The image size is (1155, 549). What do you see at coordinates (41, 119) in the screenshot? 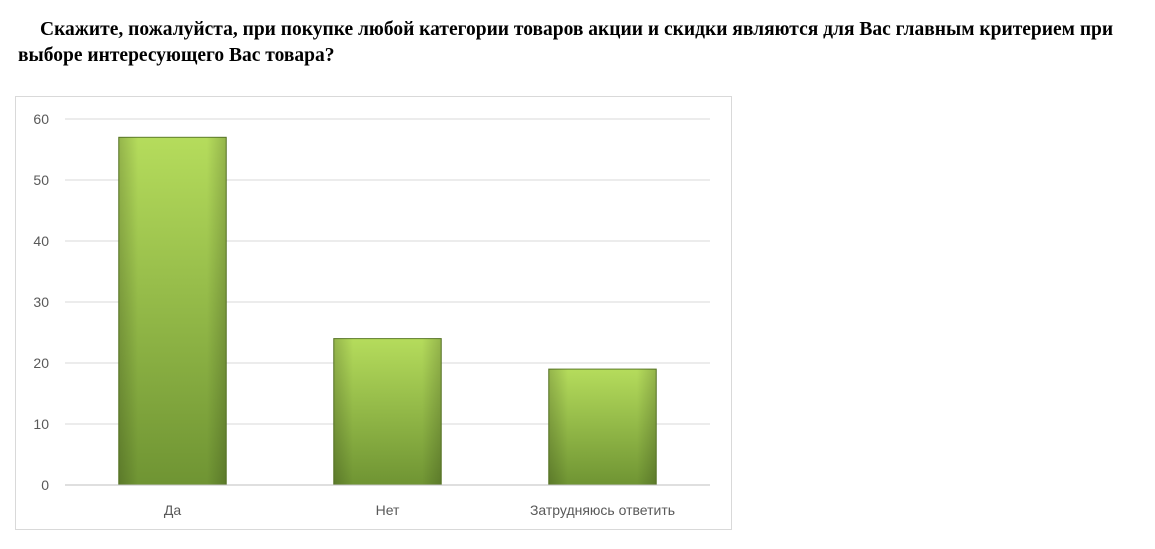
I see `y-tick-label: 60` at bounding box center [41, 119].